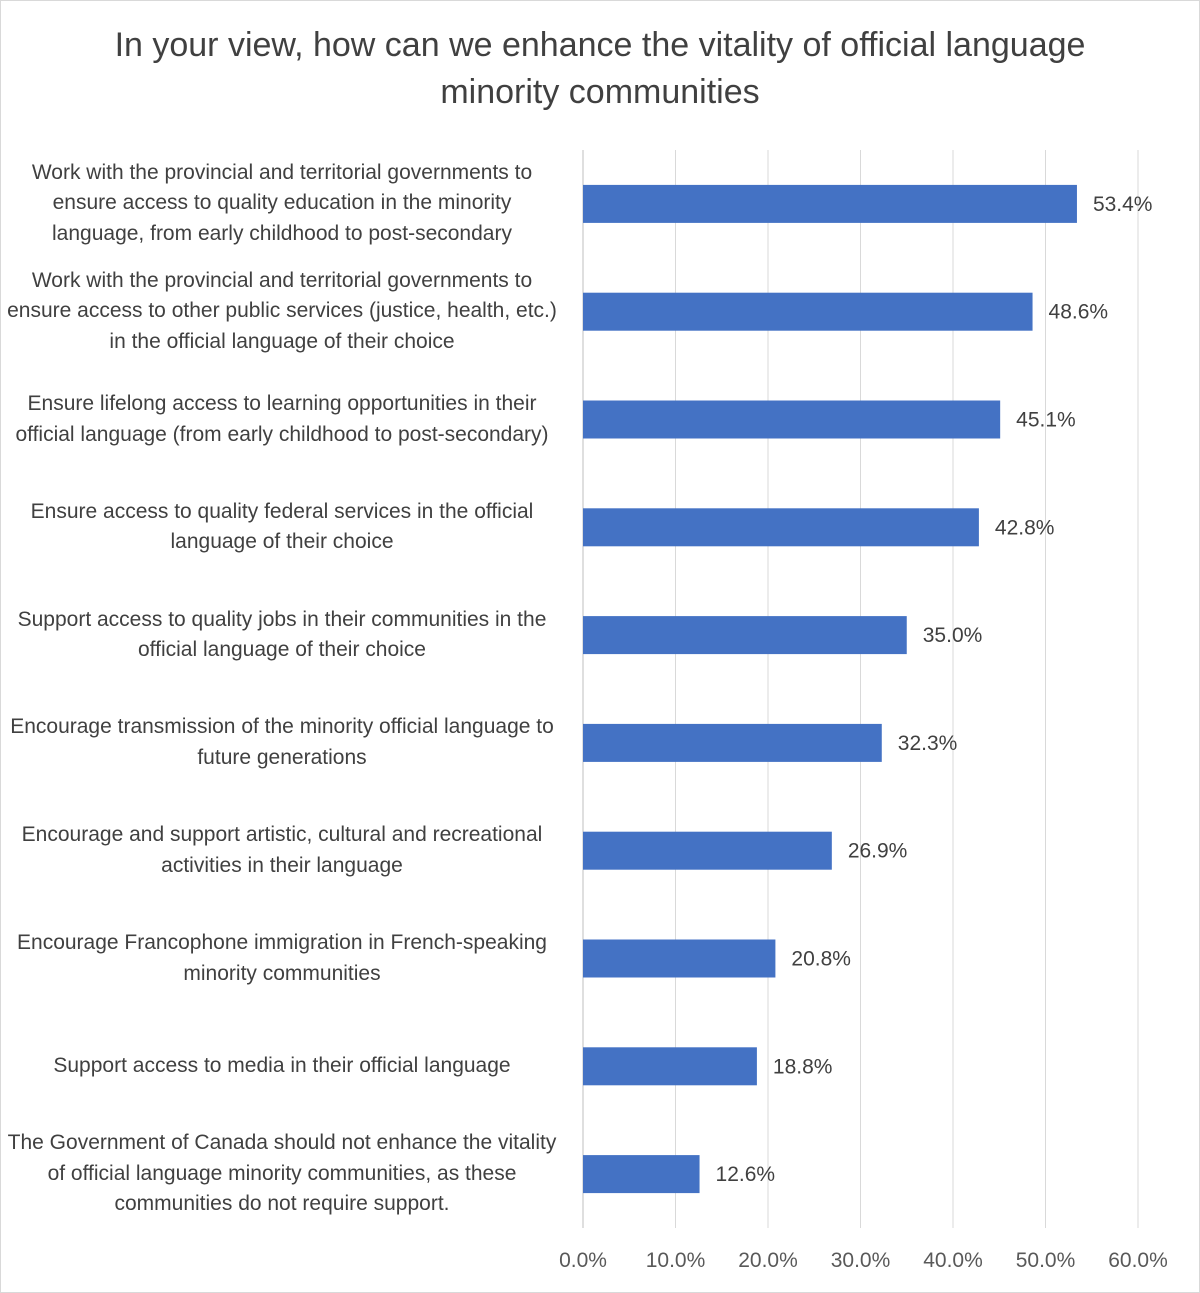  What do you see at coordinates (1079, 312) in the screenshot?
I see `data-label: 48.6%` at bounding box center [1079, 312].